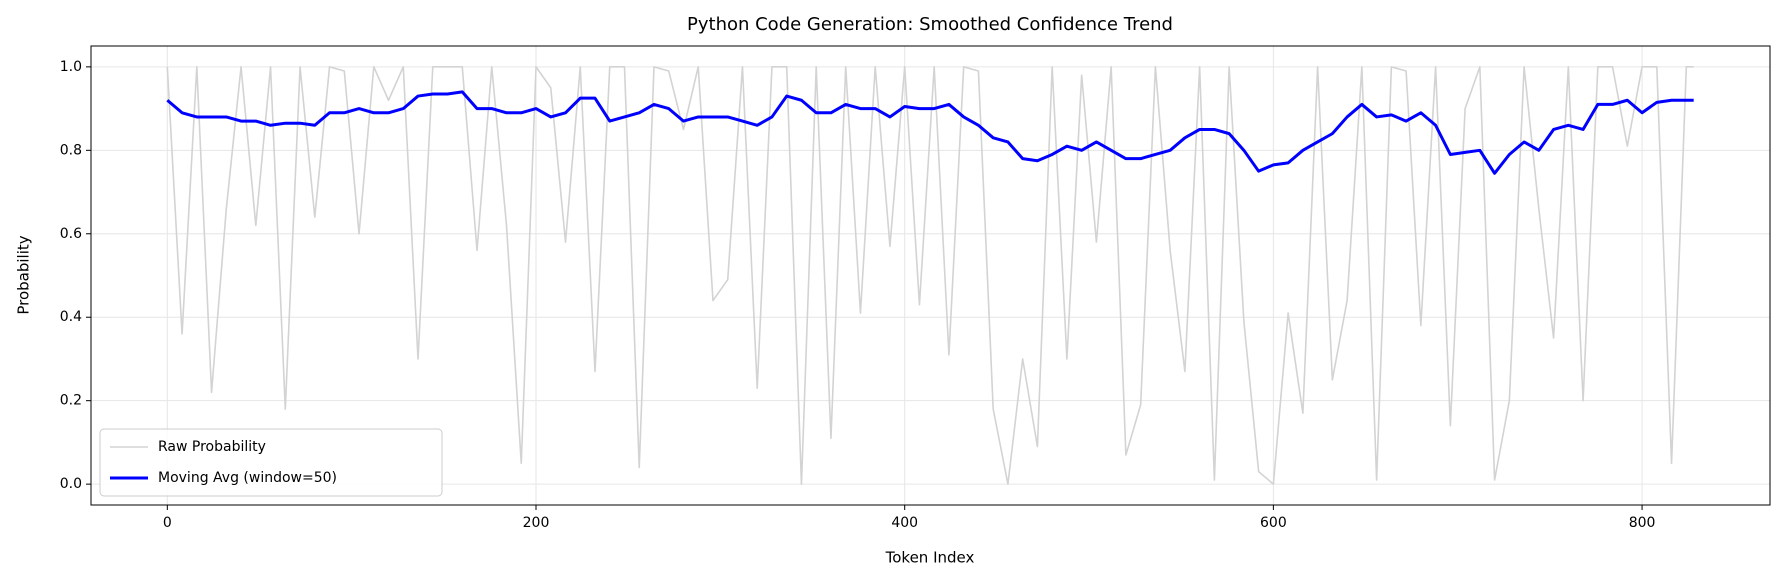 This screenshot has width=1785, height=584. What do you see at coordinates (904, 523) in the screenshot?
I see `x-tick-label: 400` at bounding box center [904, 523].